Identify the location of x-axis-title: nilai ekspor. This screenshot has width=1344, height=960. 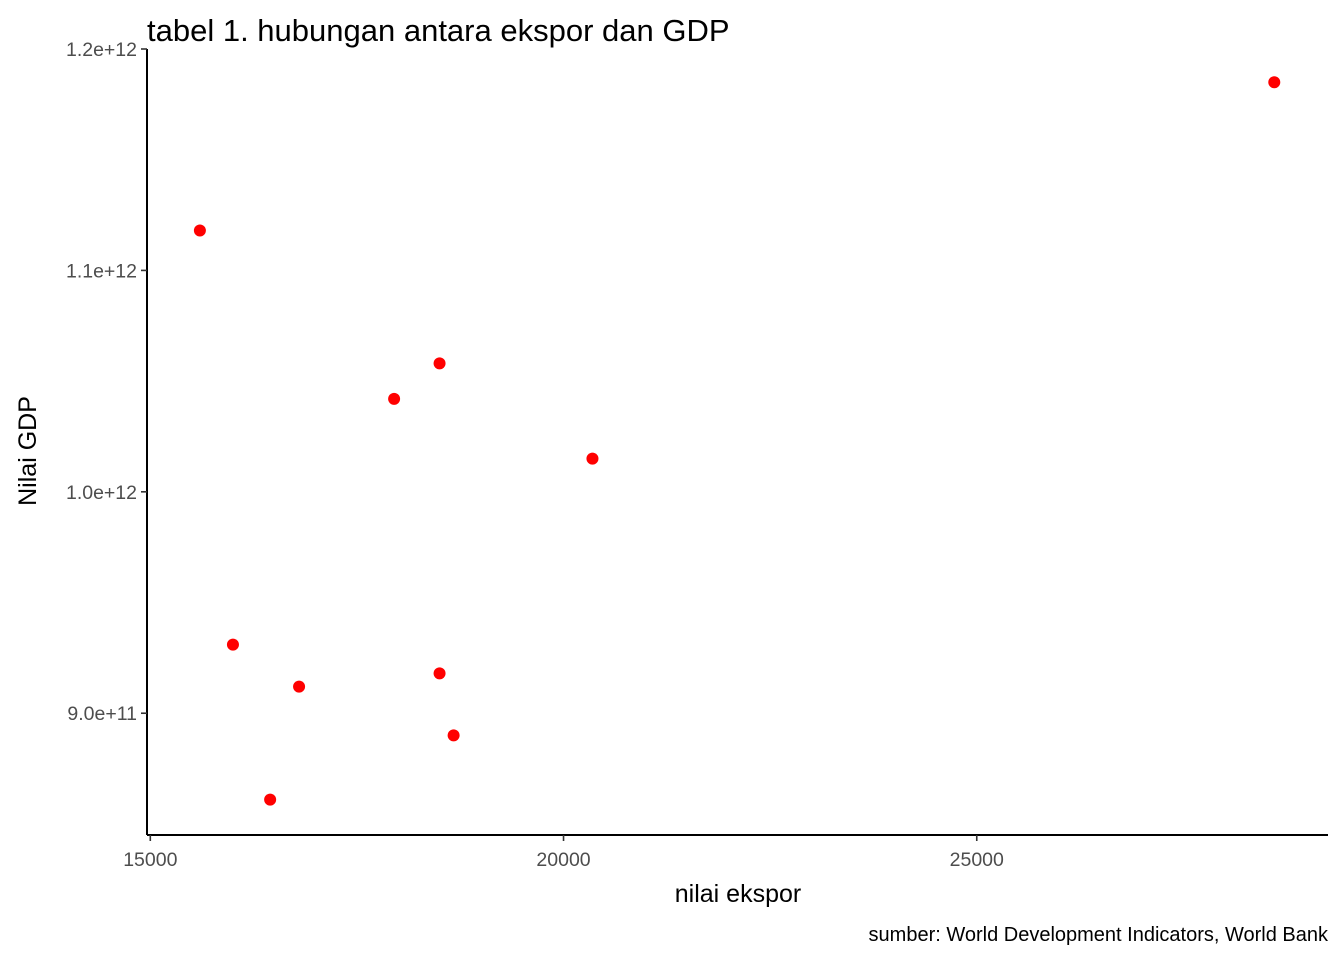
(738, 894).